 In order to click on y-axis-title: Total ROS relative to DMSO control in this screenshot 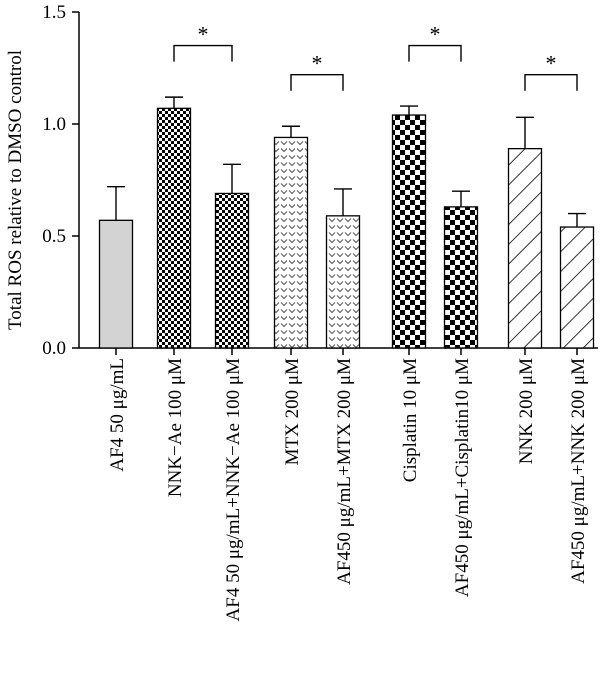, I will do `click(15, 190)`.